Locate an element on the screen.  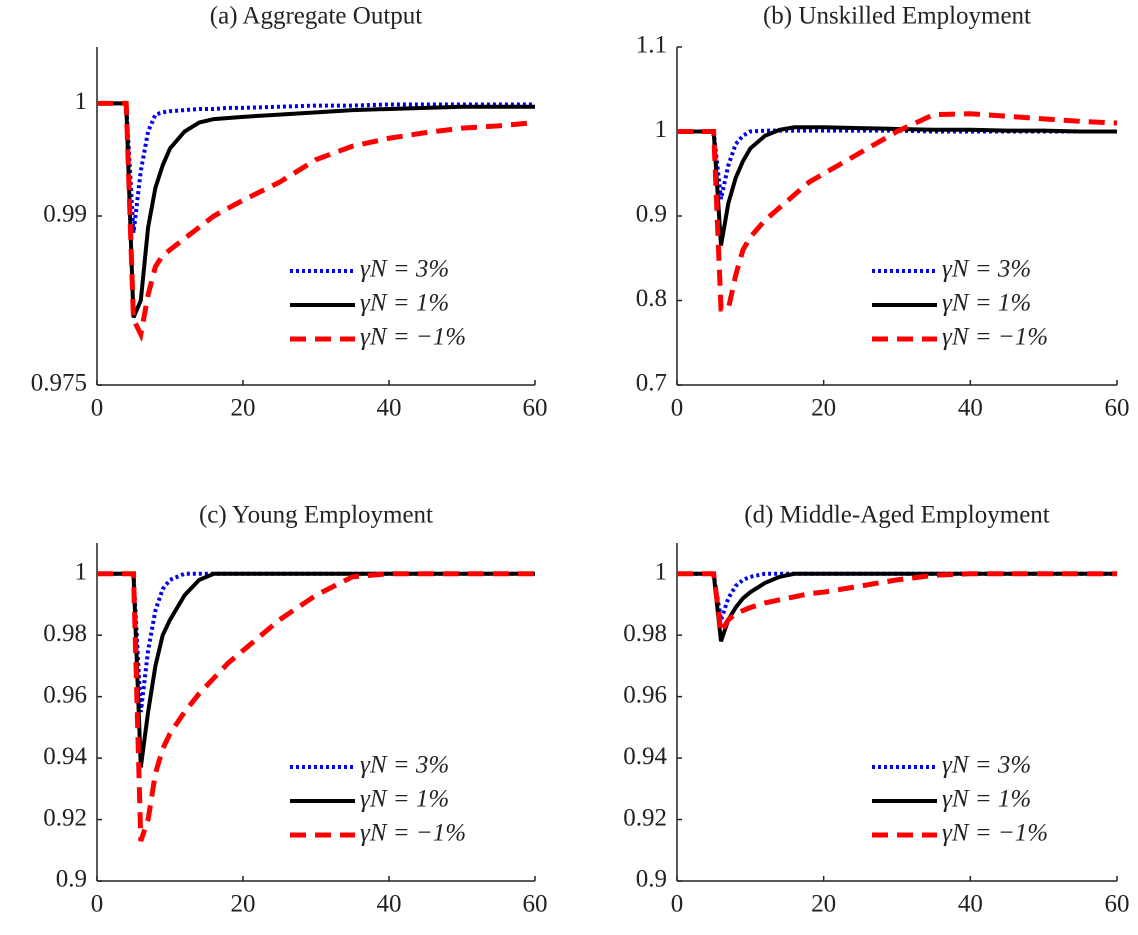
panel-title: (b) Unskilled Employment is located at coordinates (897, 16).